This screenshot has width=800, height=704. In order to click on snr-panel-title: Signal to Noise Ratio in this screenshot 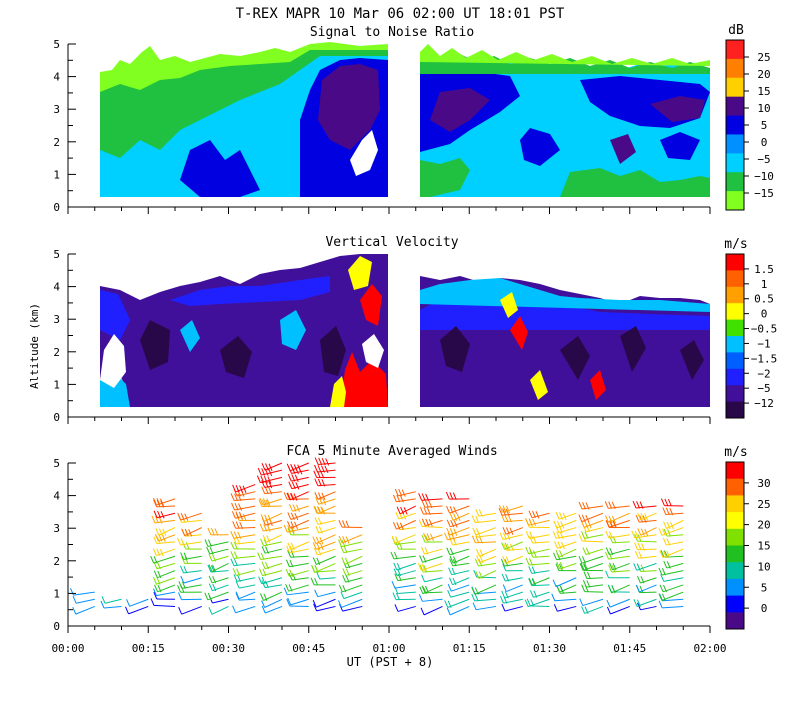, I will do `click(392, 32)`.